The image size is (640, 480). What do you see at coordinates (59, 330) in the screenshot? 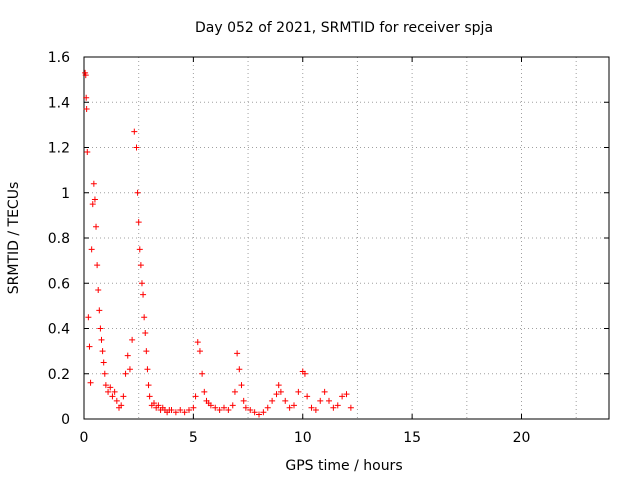
I see `y-tick-label: 0.4` at bounding box center [59, 330].